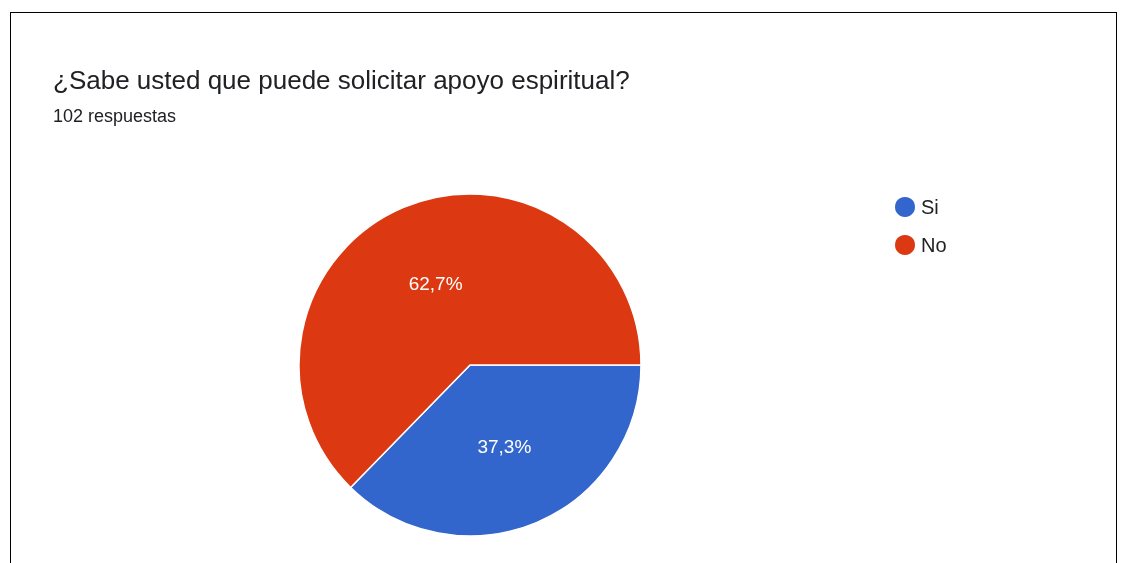 This screenshot has width=1128, height=563. Describe the element at coordinates (341, 80) in the screenshot. I see `chart-title: ¿Sabe usted que puede solicitar apoyo espiritual?` at that location.